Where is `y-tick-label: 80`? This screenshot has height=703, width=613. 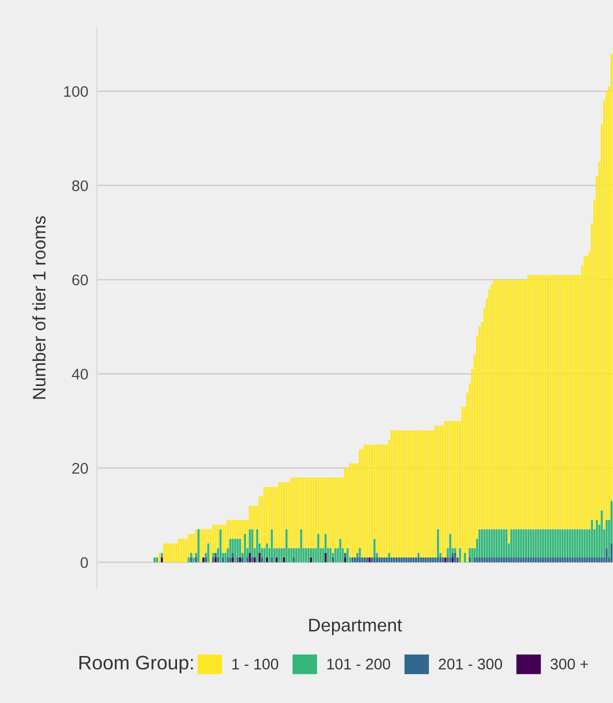 y-tick-label: 80 is located at coordinates (80, 186).